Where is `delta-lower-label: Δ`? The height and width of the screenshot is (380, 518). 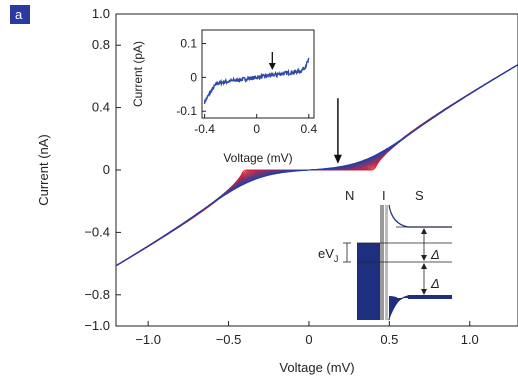 delta-lower-label: Δ is located at coordinates (435, 283).